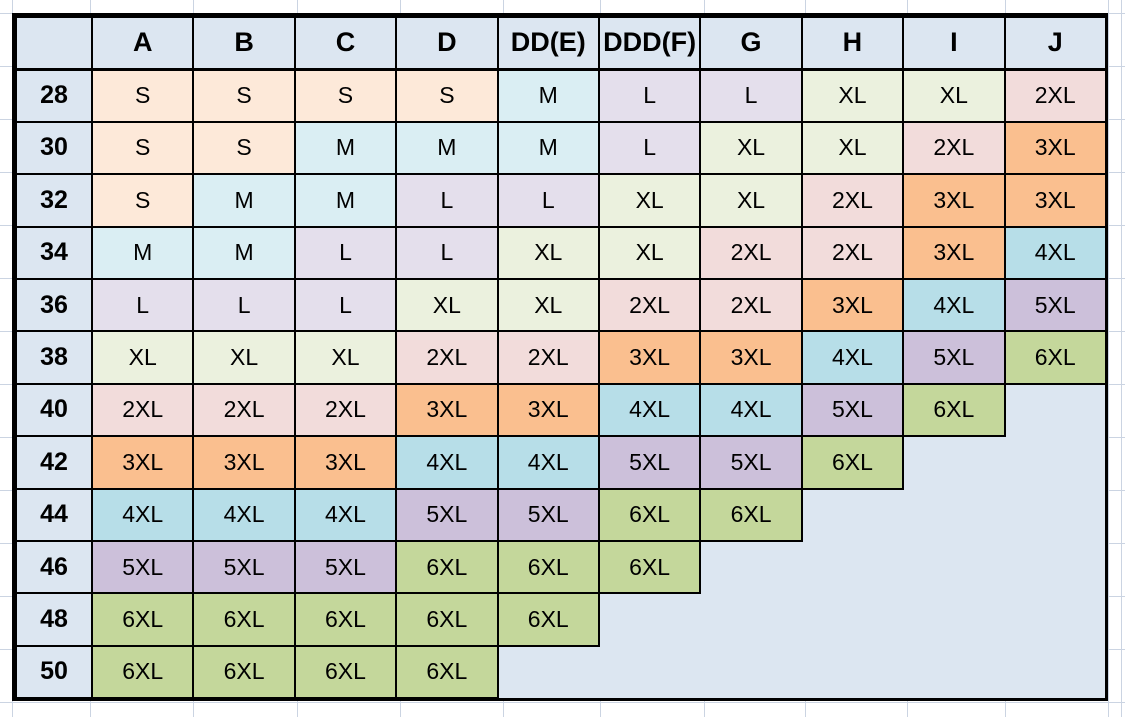  Describe the element at coordinates (54, 95) in the screenshot. I see `row-header: 28` at that location.